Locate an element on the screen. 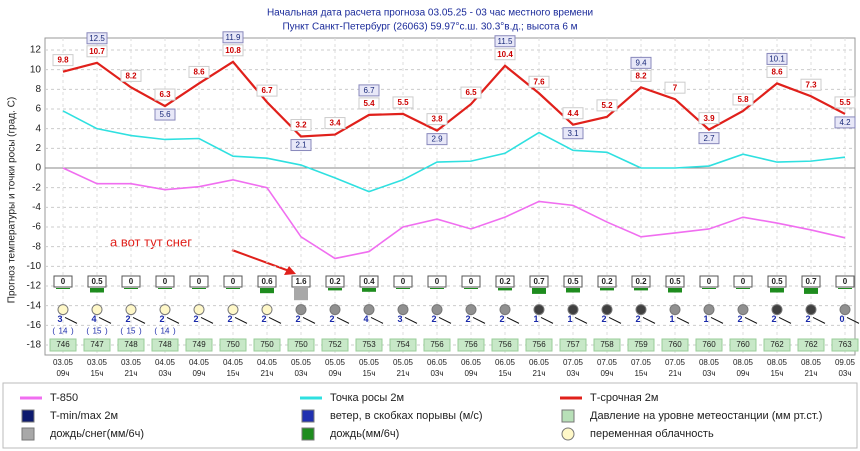 The image size is (860, 451). value-label: 10.7 is located at coordinates (97, 51).